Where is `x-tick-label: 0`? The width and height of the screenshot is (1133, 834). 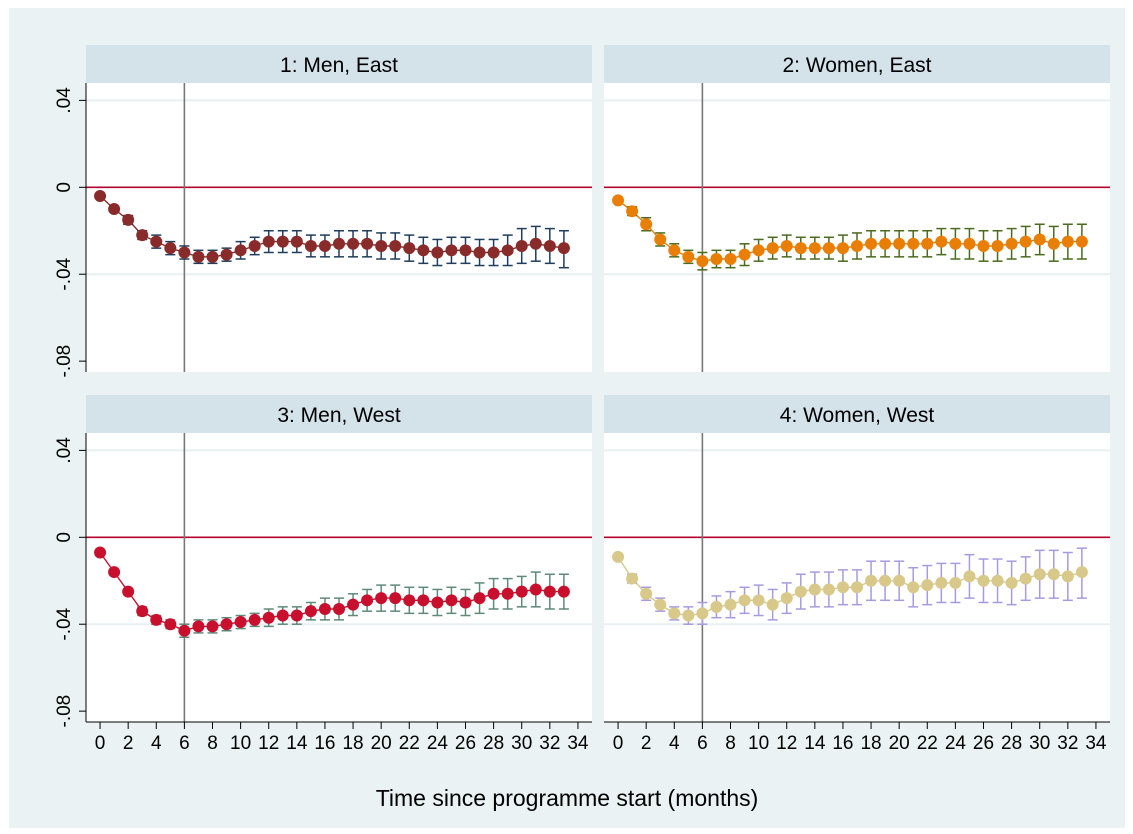 x-tick-label: 0 is located at coordinates (618, 743).